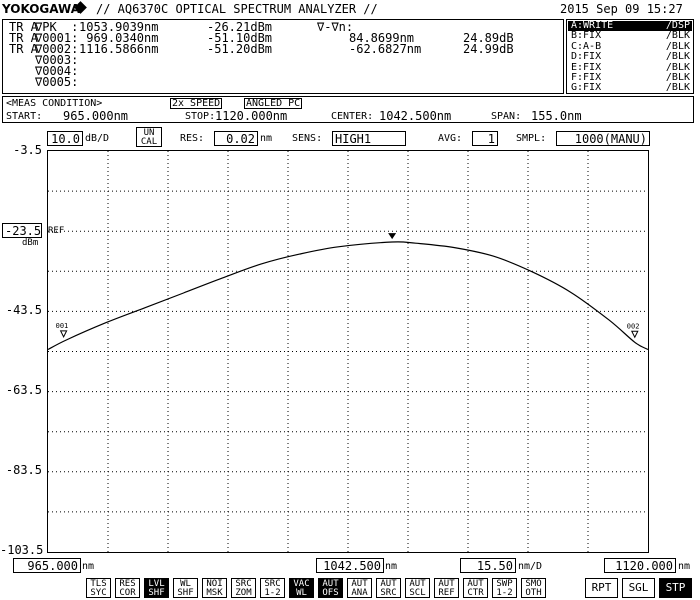 Image resolution: width=700 pixels, height=600 pixels. I want to click on trace-g-row: G:FIX/BLK, so click(630, 88).